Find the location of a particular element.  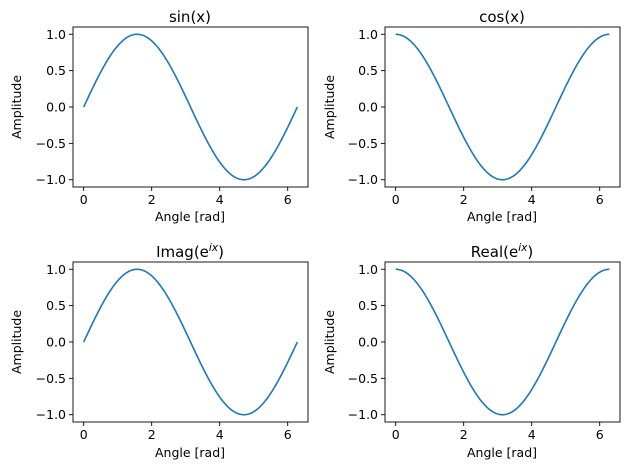

subplot-title: Imag(eix) is located at coordinates (190, 251).